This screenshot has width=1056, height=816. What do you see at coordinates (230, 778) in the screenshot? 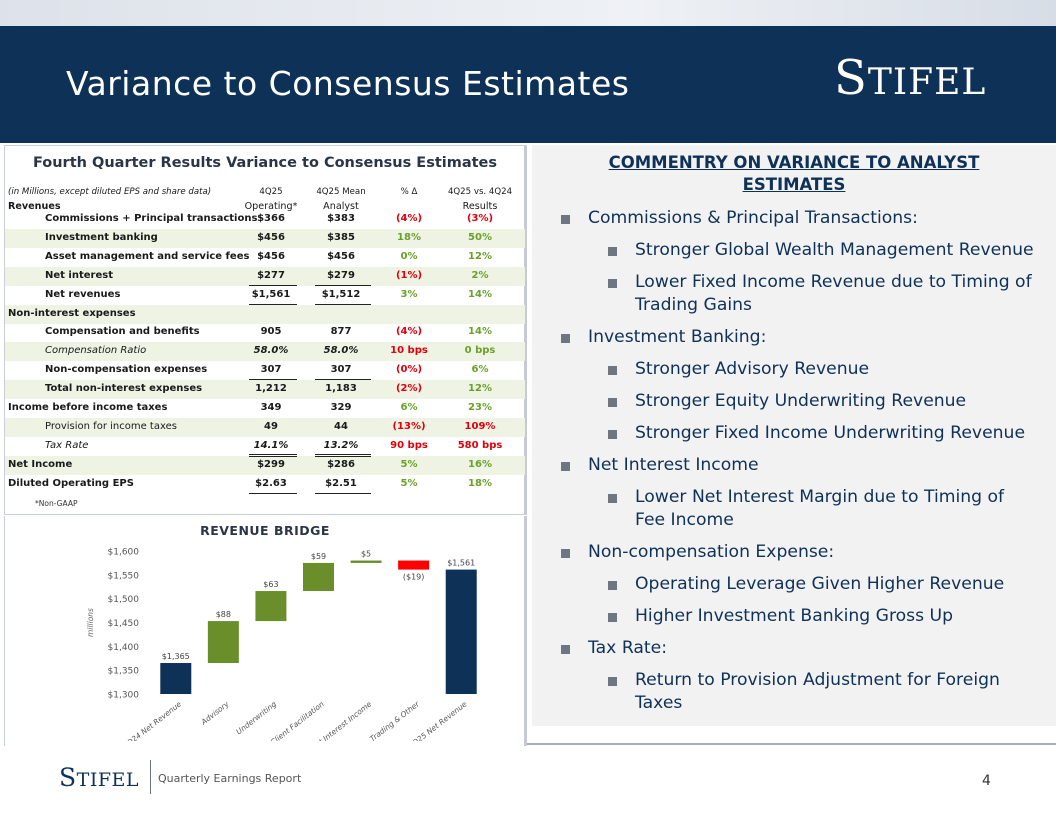
I see `footer-report-name: Quarterly Earnings Report` at bounding box center [230, 778].